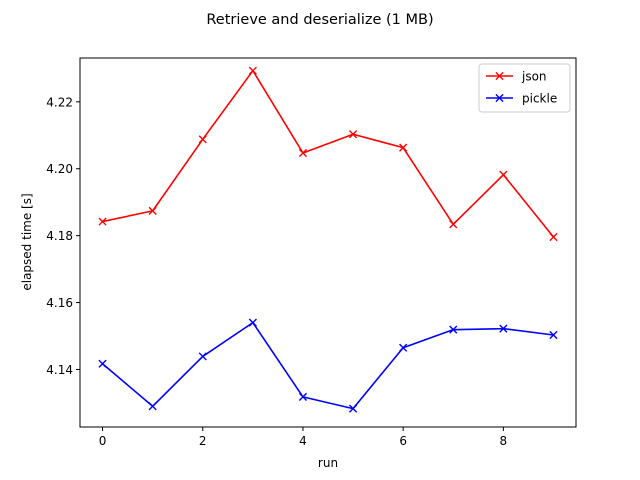 This screenshot has width=640, height=480. What do you see at coordinates (59, 169) in the screenshot?
I see `y-tick-label: 4.20` at bounding box center [59, 169].